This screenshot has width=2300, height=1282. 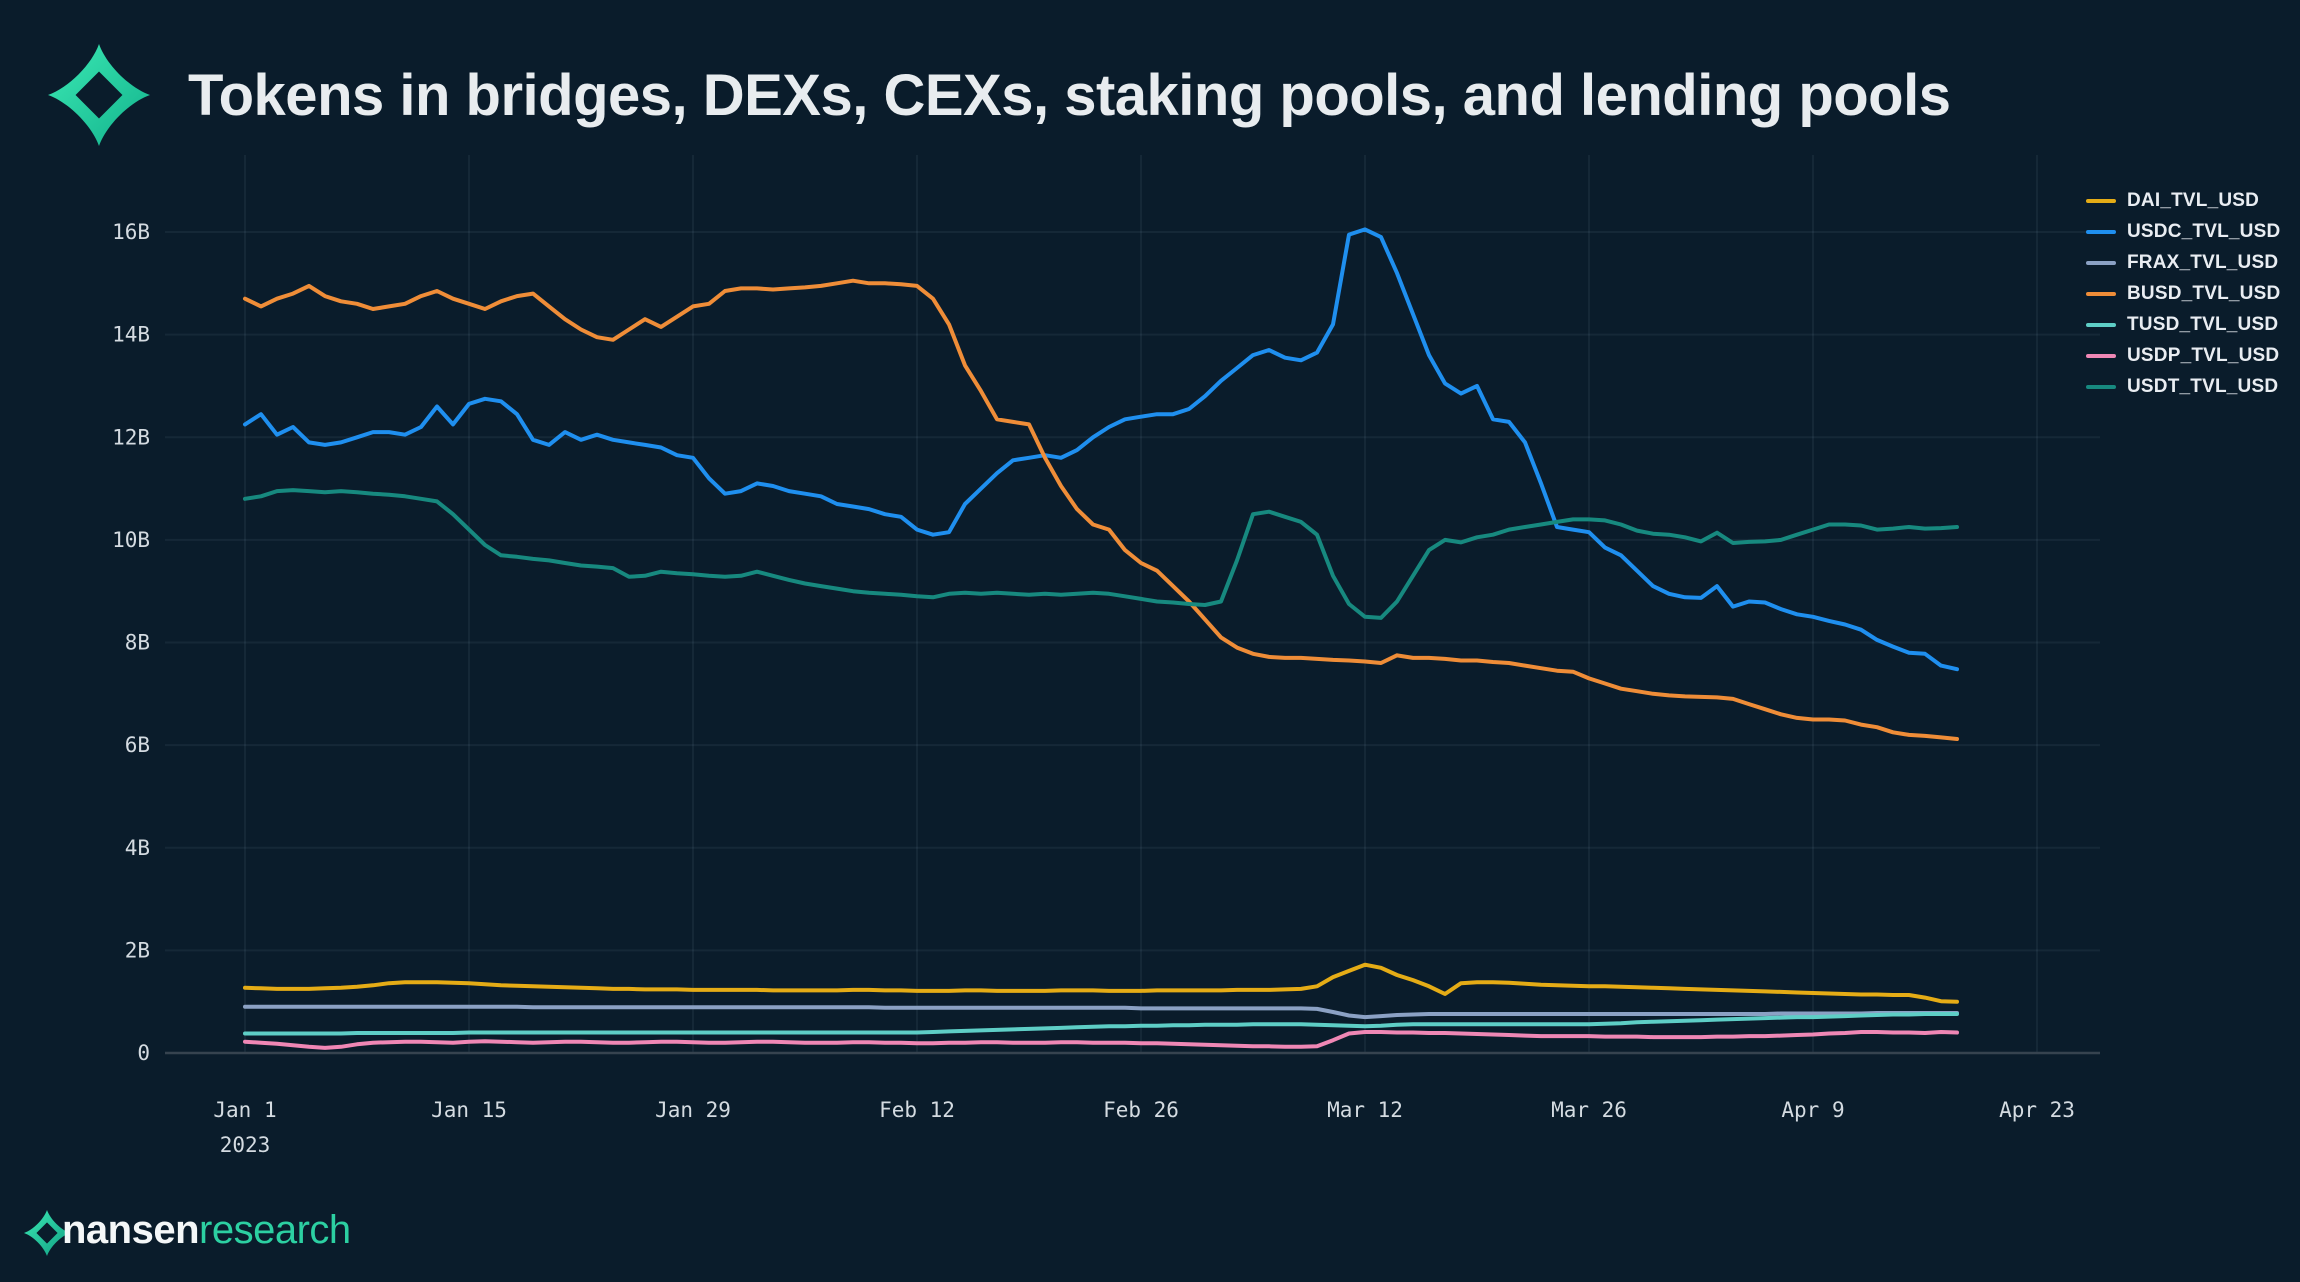 I want to click on legend-item-DAI_TVL_USD: DAI_TVL_USD, so click(x=2183, y=201).